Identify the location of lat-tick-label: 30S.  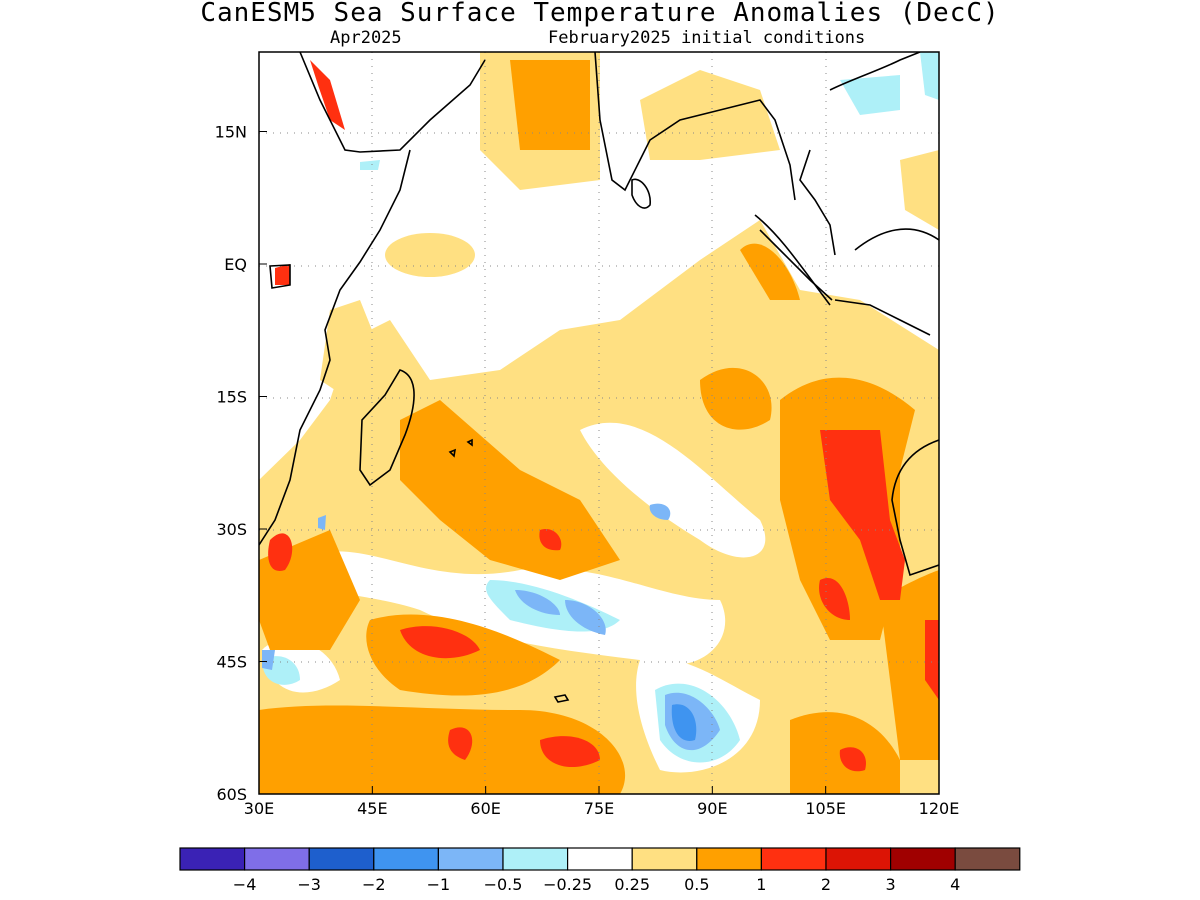
(231, 529).